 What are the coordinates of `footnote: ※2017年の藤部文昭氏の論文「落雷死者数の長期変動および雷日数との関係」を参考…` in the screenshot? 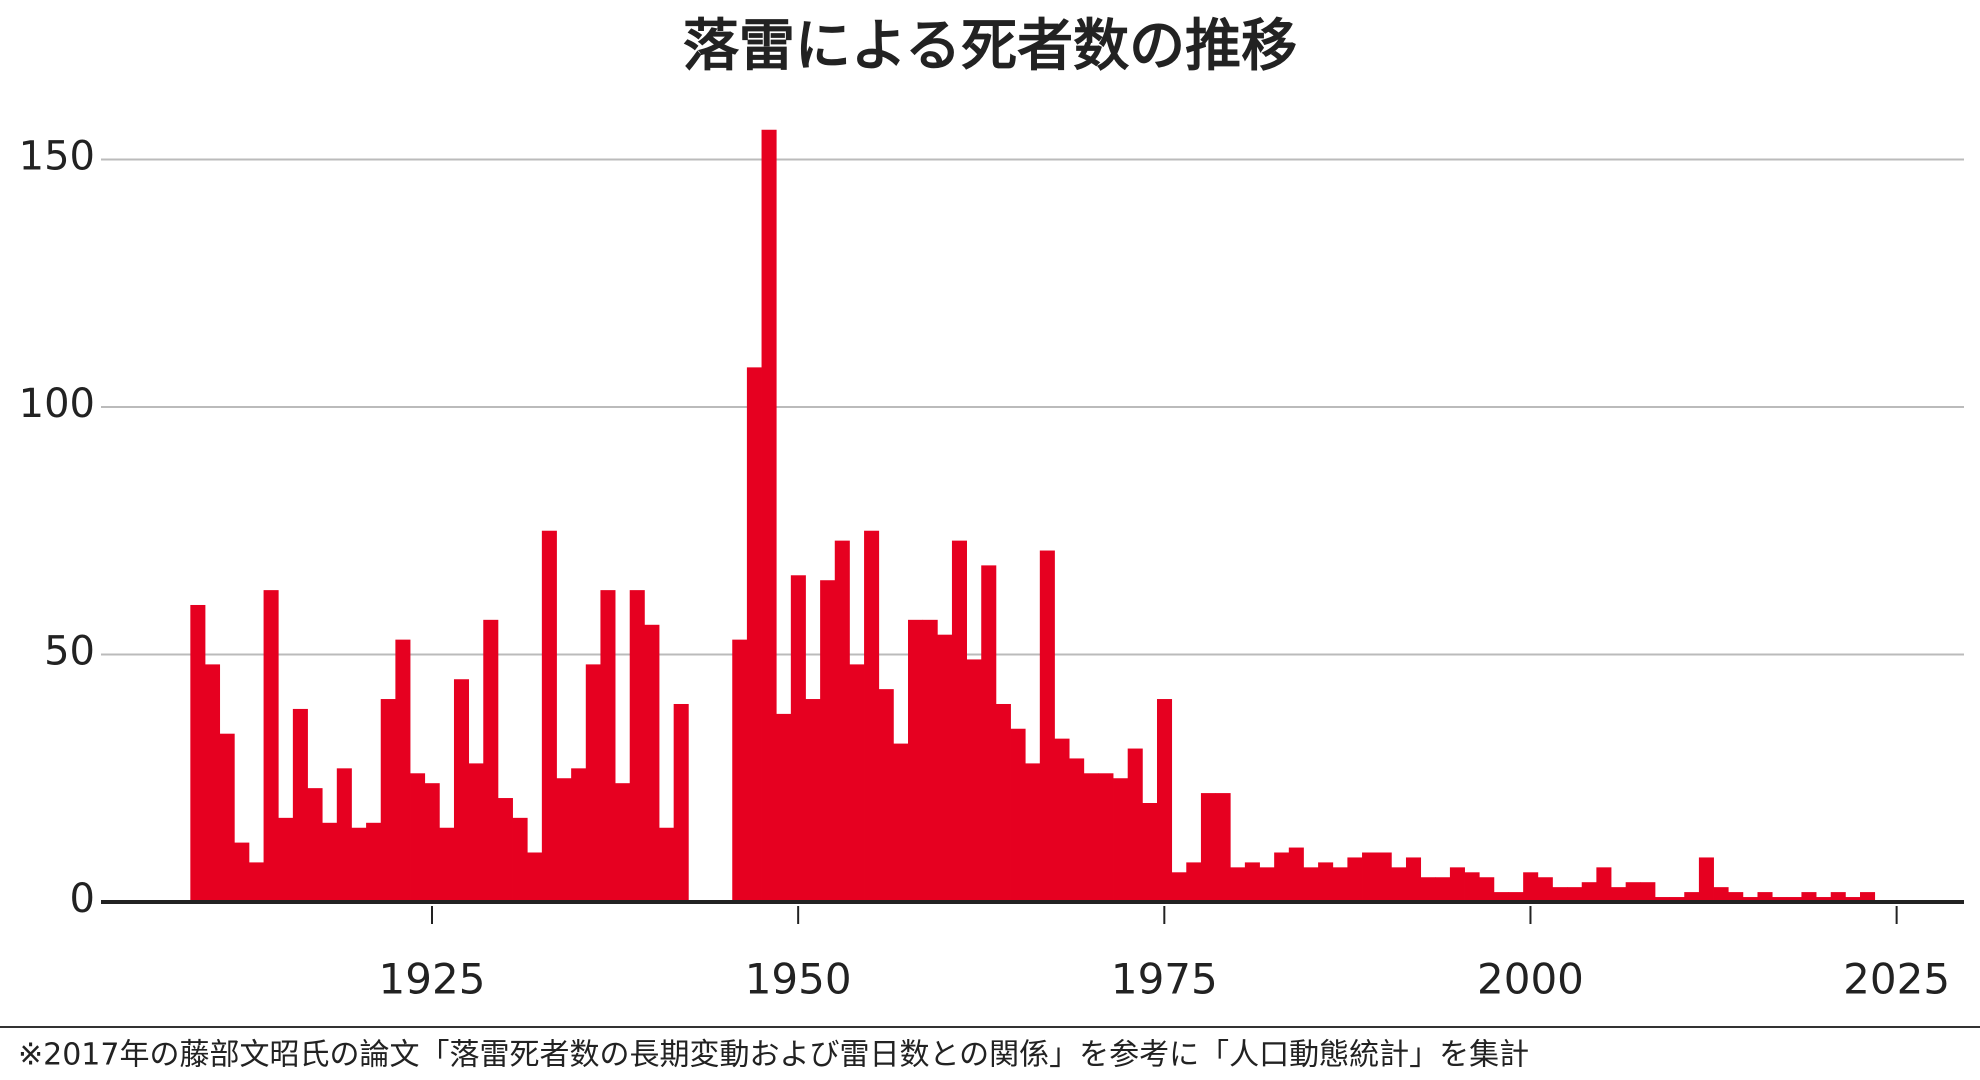 It's located at (773, 1055).